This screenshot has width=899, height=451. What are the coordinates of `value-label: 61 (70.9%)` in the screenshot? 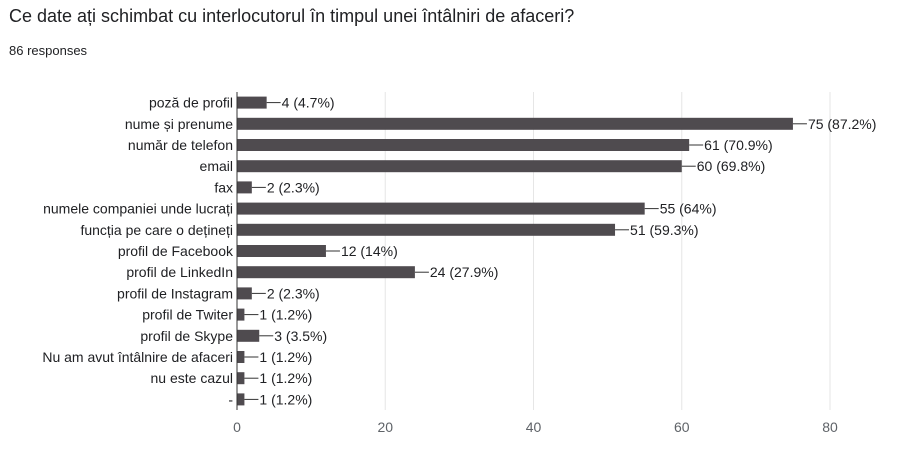 It's located at (738, 145).